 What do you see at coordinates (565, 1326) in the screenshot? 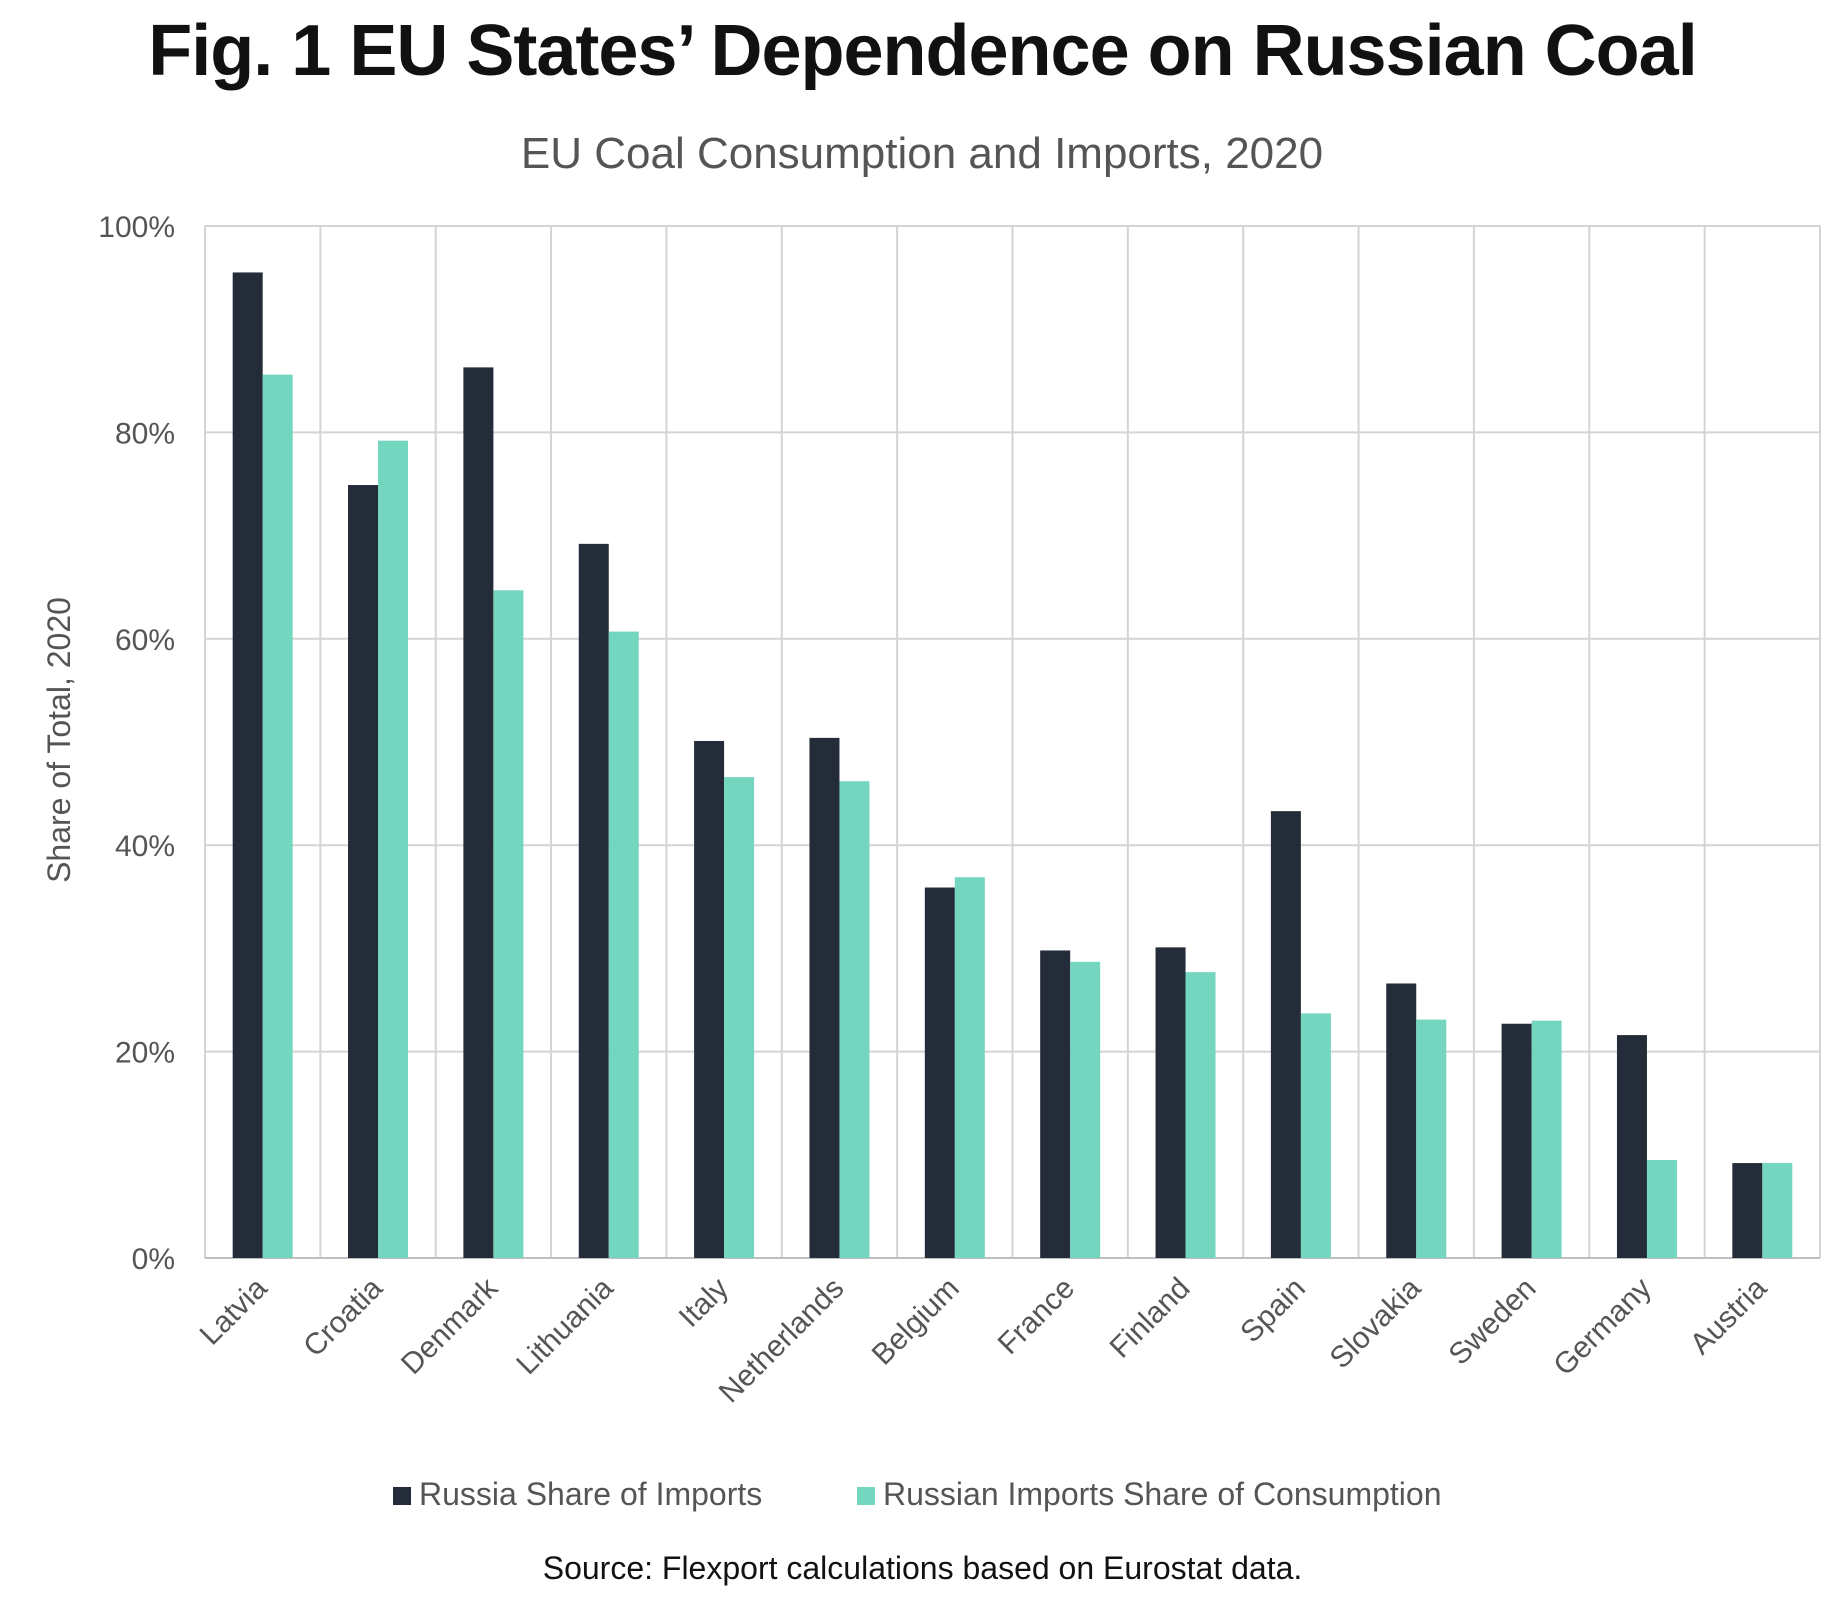
I see `x-tick-label: Lithuania` at bounding box center [565, 1326].